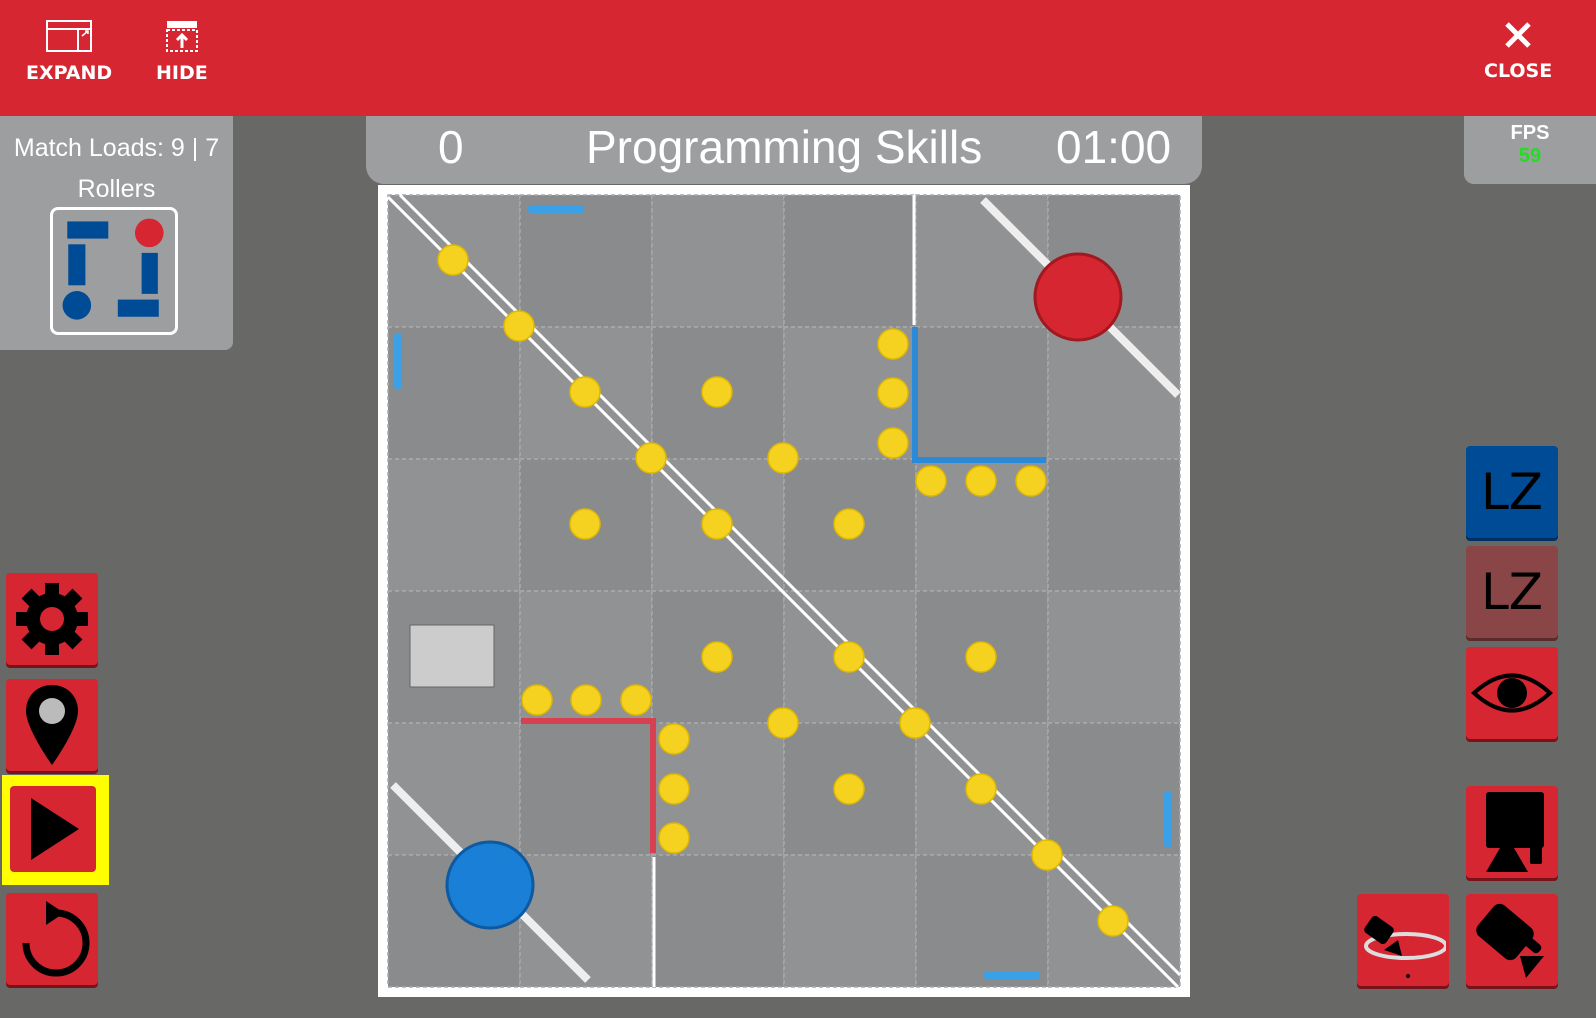 The width and height of the screenshot is (1596, 1018). Describe the element at coordinates (1518, 51) in the screenshot. I see `close-button: CLOSE` at that location.